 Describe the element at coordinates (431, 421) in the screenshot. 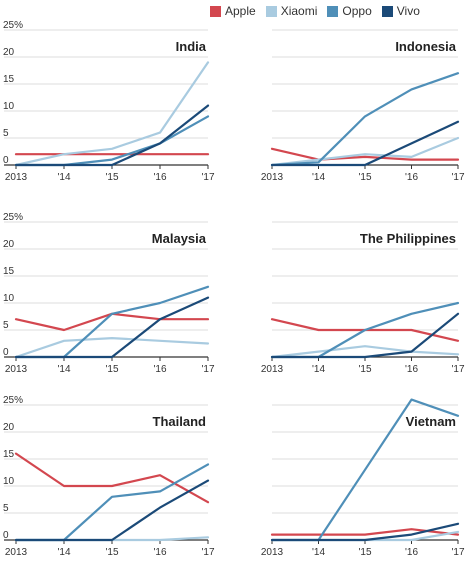

I see `chart-title: Vietnam` at that location.